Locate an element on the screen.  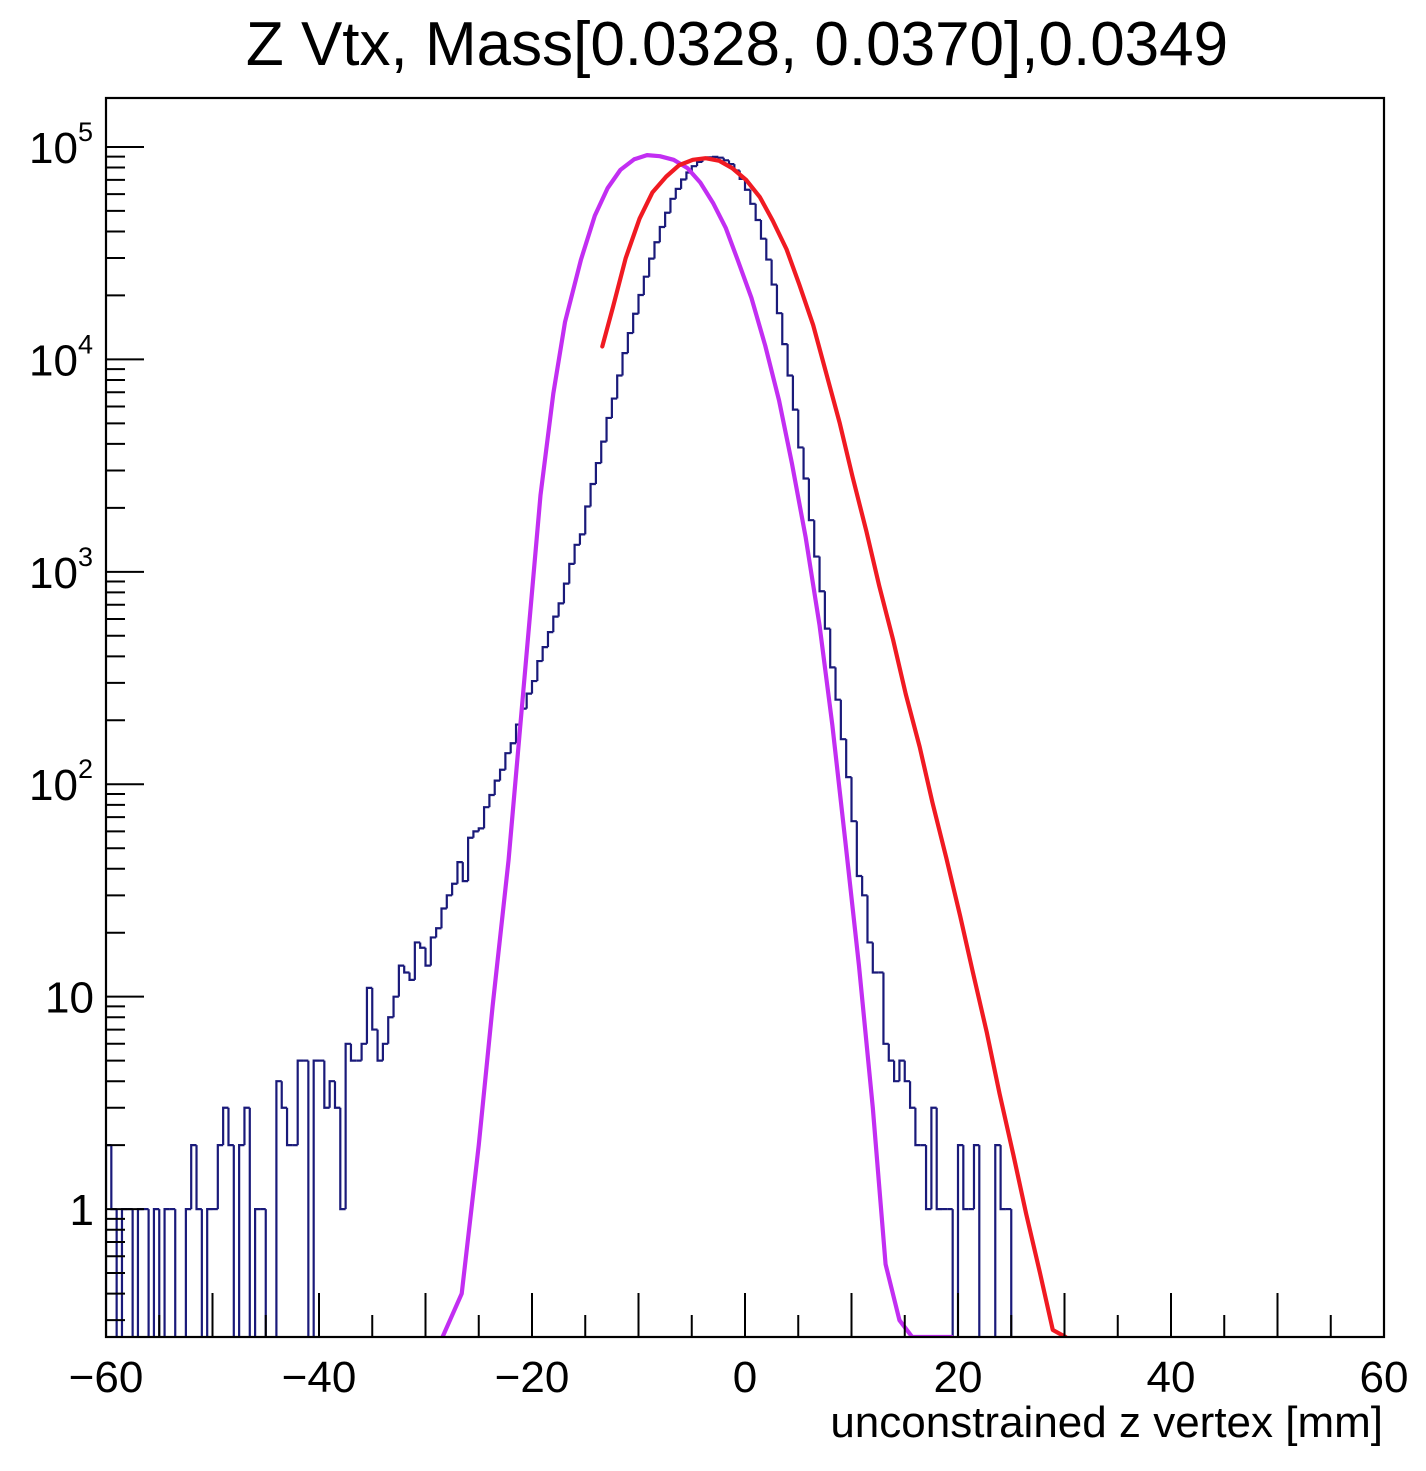
y-tick-label-exponent: 3 is located at coordinates (85, 557).